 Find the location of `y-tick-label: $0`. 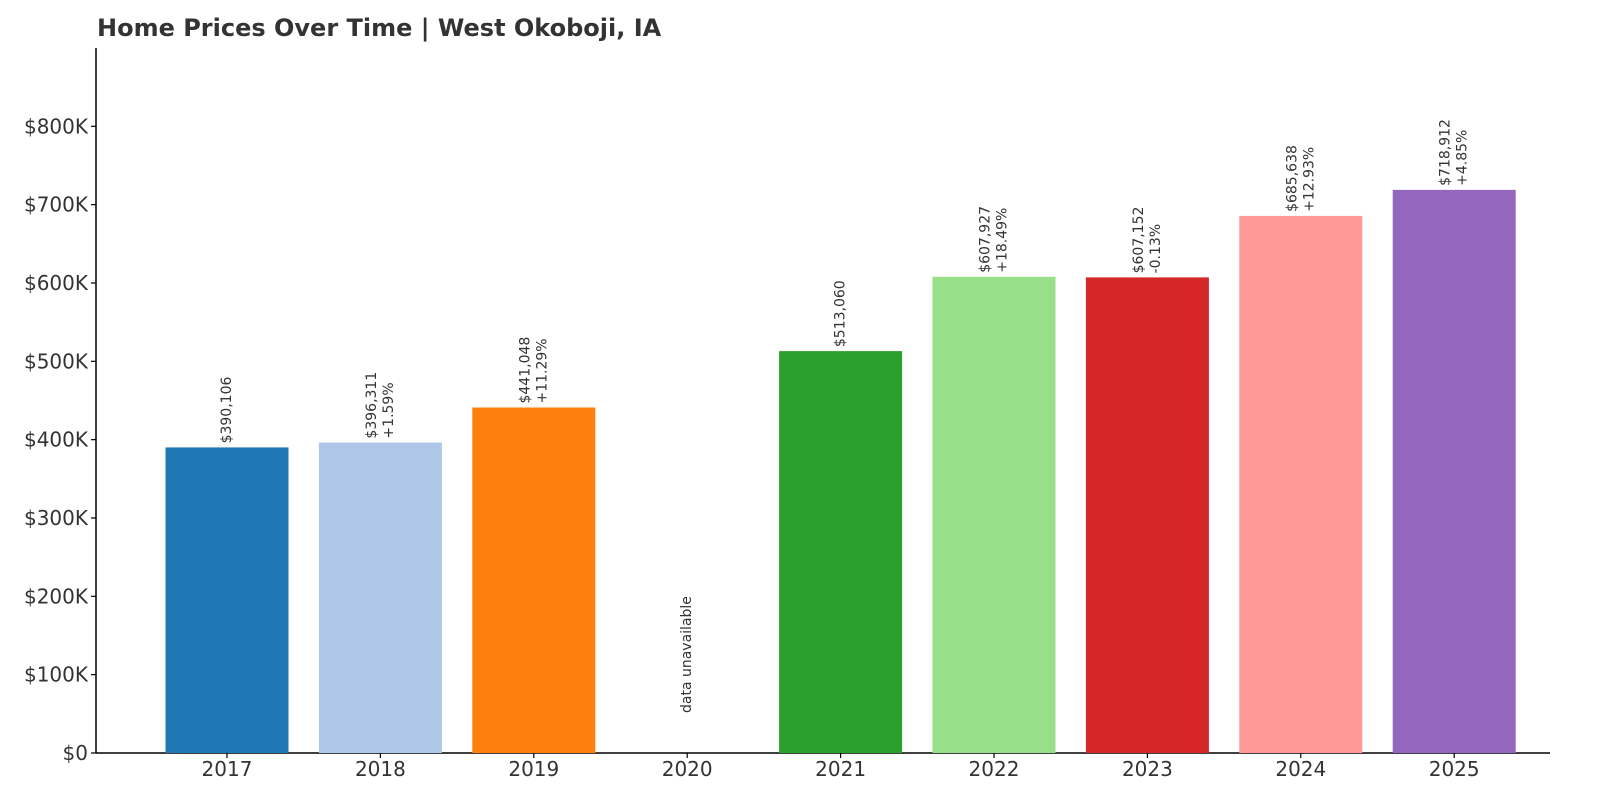

y-tick-label: $0 is located at coordinates (75, 753).